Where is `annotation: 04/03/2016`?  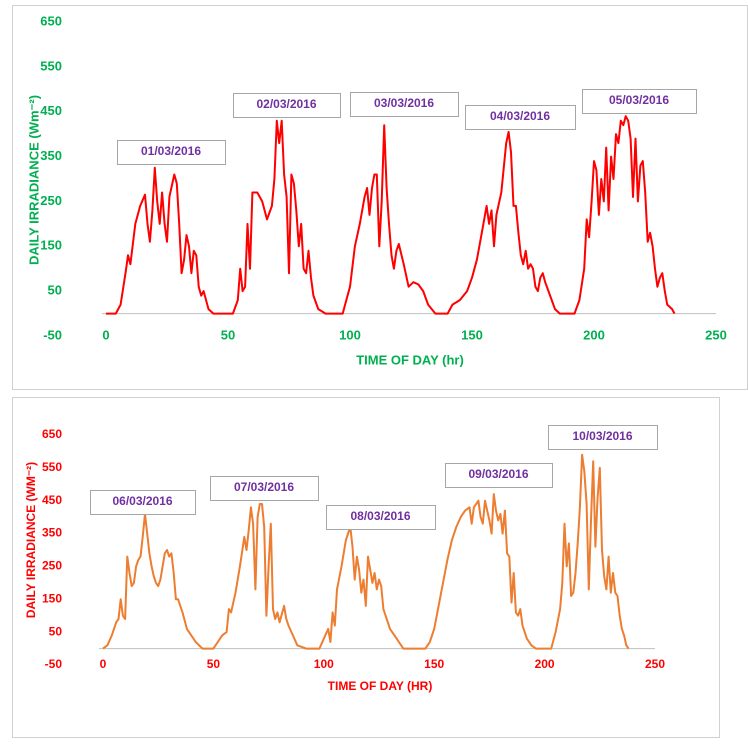
annotation: 04/03/2016 is located at coordinates (520, 116).